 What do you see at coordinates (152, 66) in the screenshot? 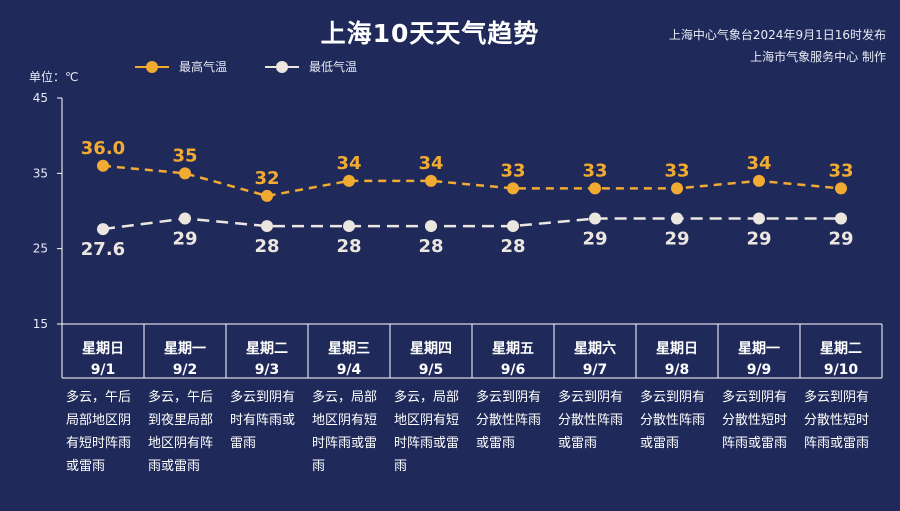
I see `legend-high-marker` at bounding box center [152, 66].